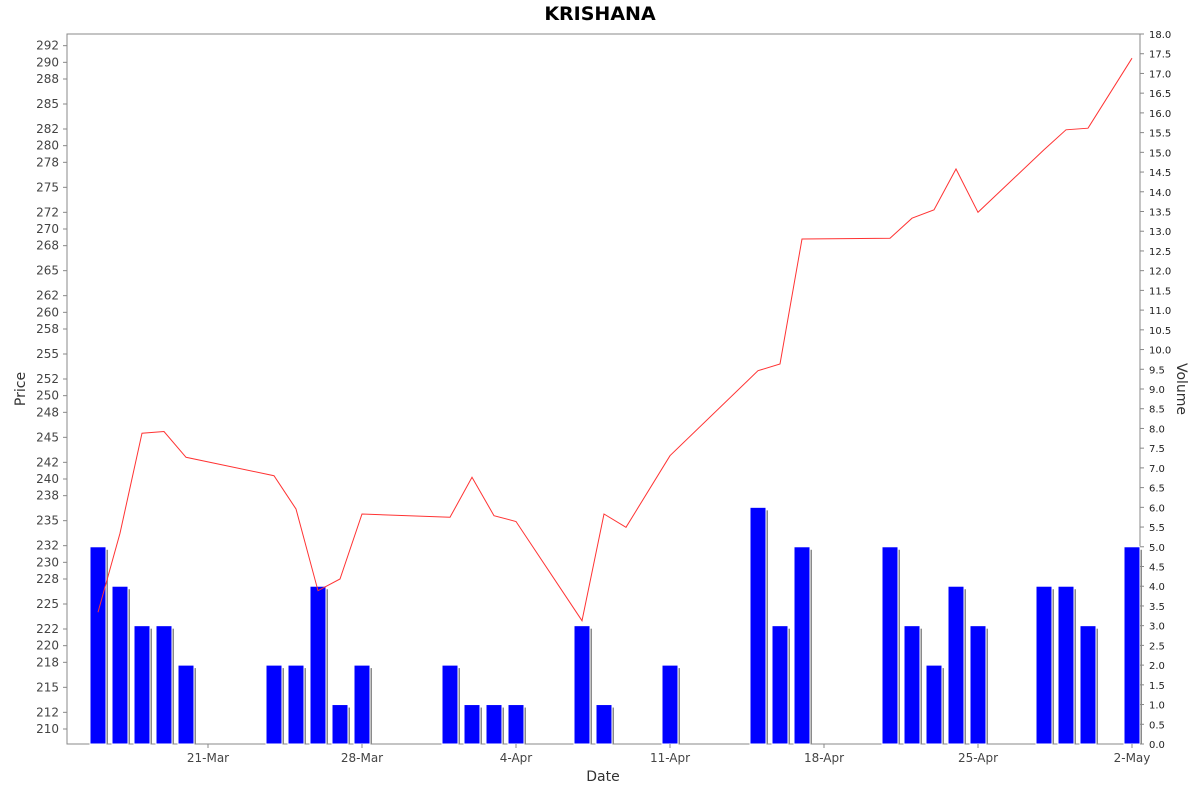  I want to click on price-tick-label: 225, so click(47, 604).